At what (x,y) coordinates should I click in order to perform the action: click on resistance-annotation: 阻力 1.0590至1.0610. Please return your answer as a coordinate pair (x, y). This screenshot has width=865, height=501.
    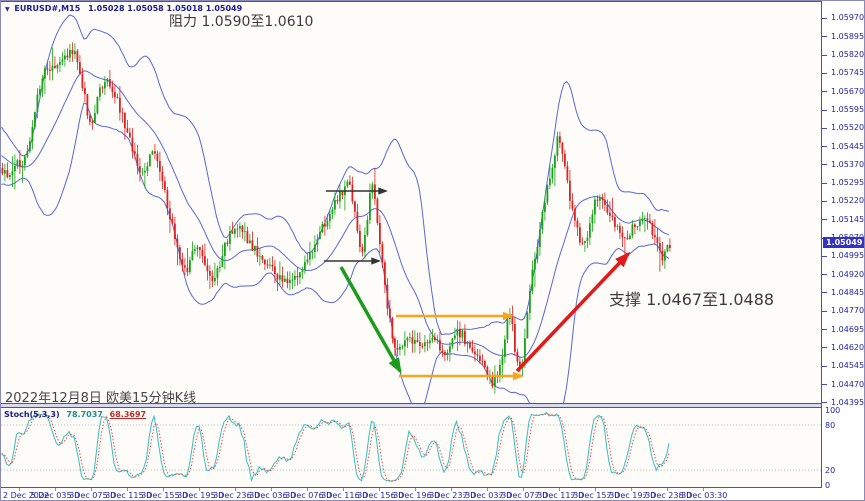
    Looking at the image, I should click on (241, 22).